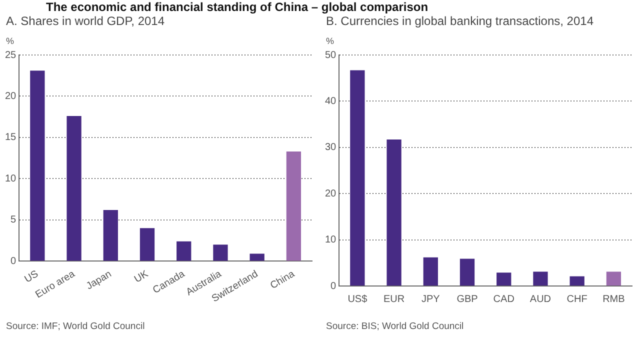 The width and height of the screenshot is (640, 342). Describe the element at coordinates (577, 299) in the screenshot. I see `x-tick-label: CHF` at that location.